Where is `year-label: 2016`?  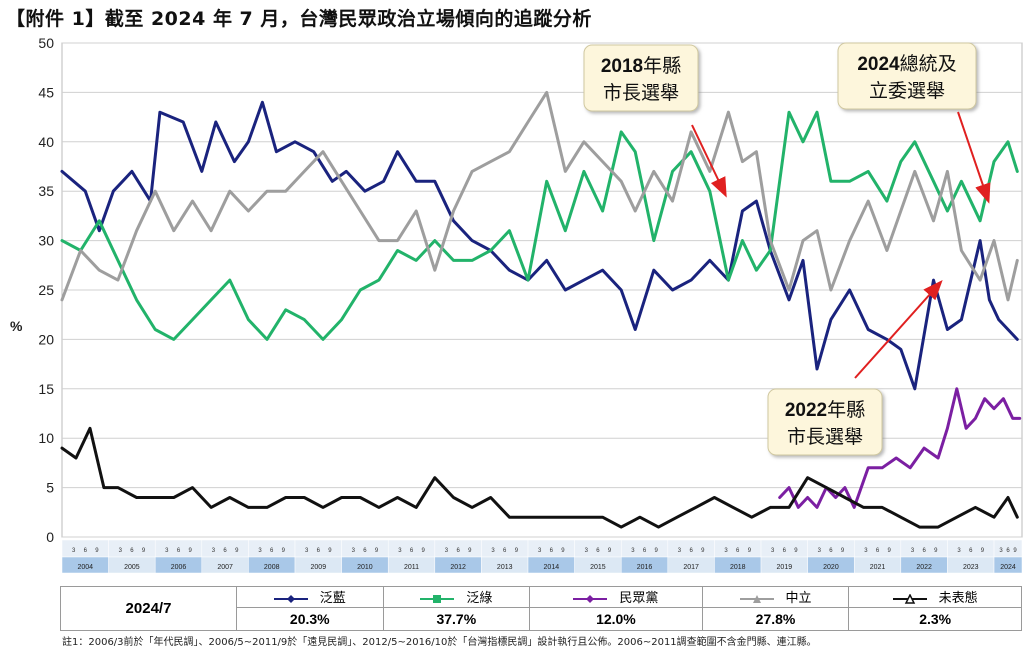
year-label: 2016 is located at coordinates (645, 567).